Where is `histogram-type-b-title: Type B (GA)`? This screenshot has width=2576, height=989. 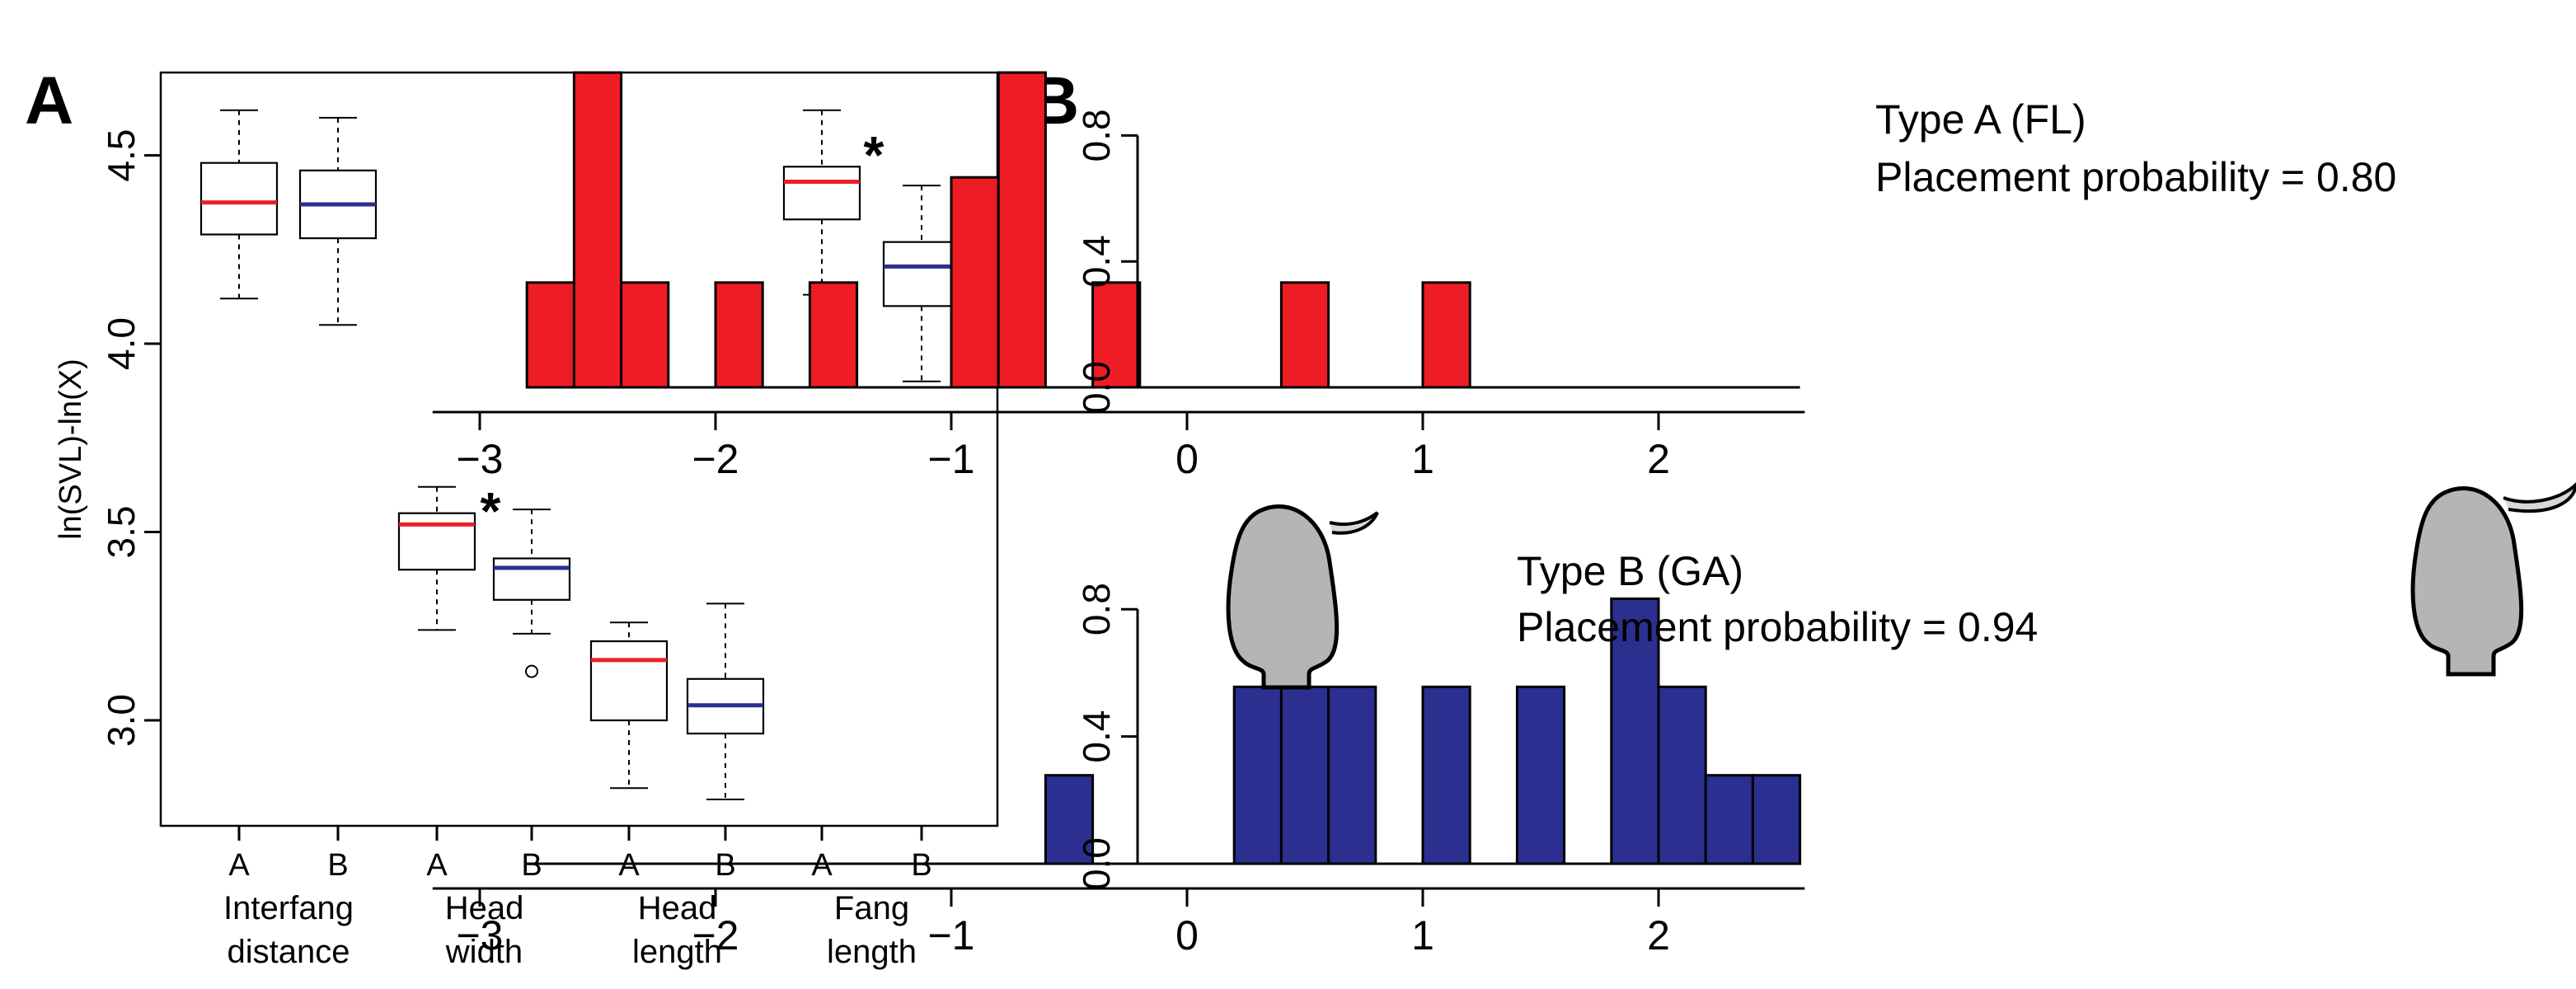 histogram-type-b-title: Type B (GA) is located at coordinates (1630, 571).